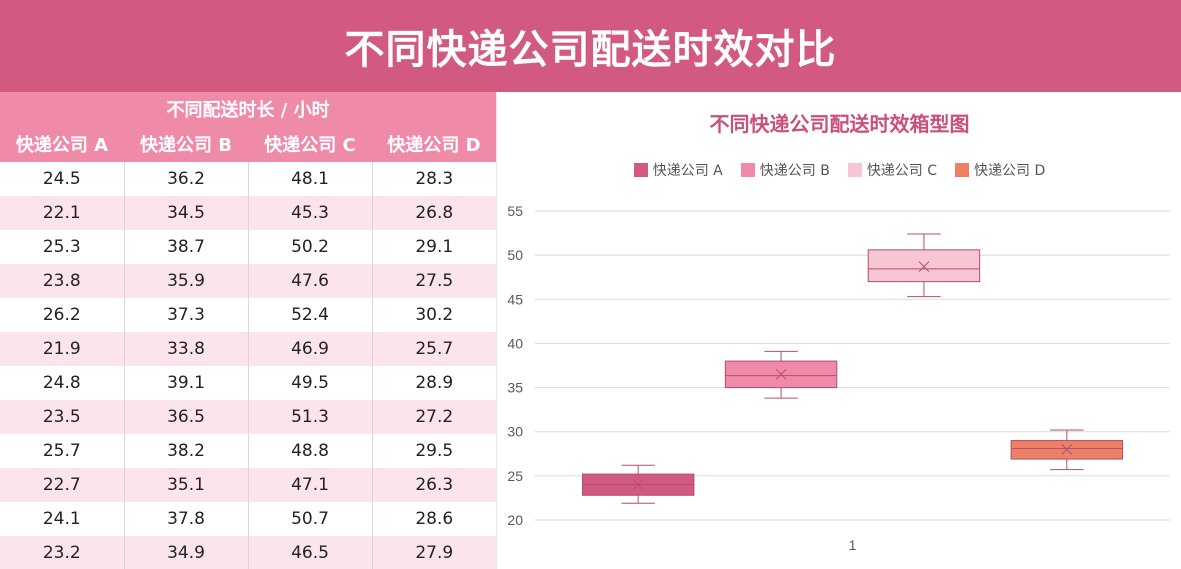 This screenshot has width=1181, height=569. Describe the element at coordinates (310, 179) in the screenshot. I see `table-cell: 48.1` at that location.